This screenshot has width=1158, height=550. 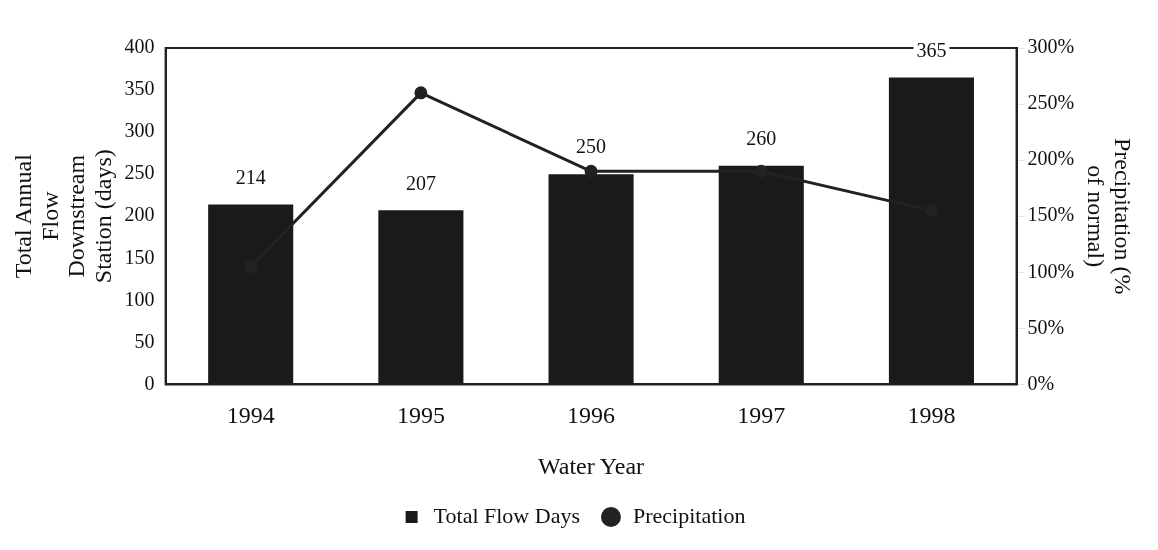 I want to click on y-axis-title: Total Annual Flow Downstream Station (days), so click(x=63, y=216).